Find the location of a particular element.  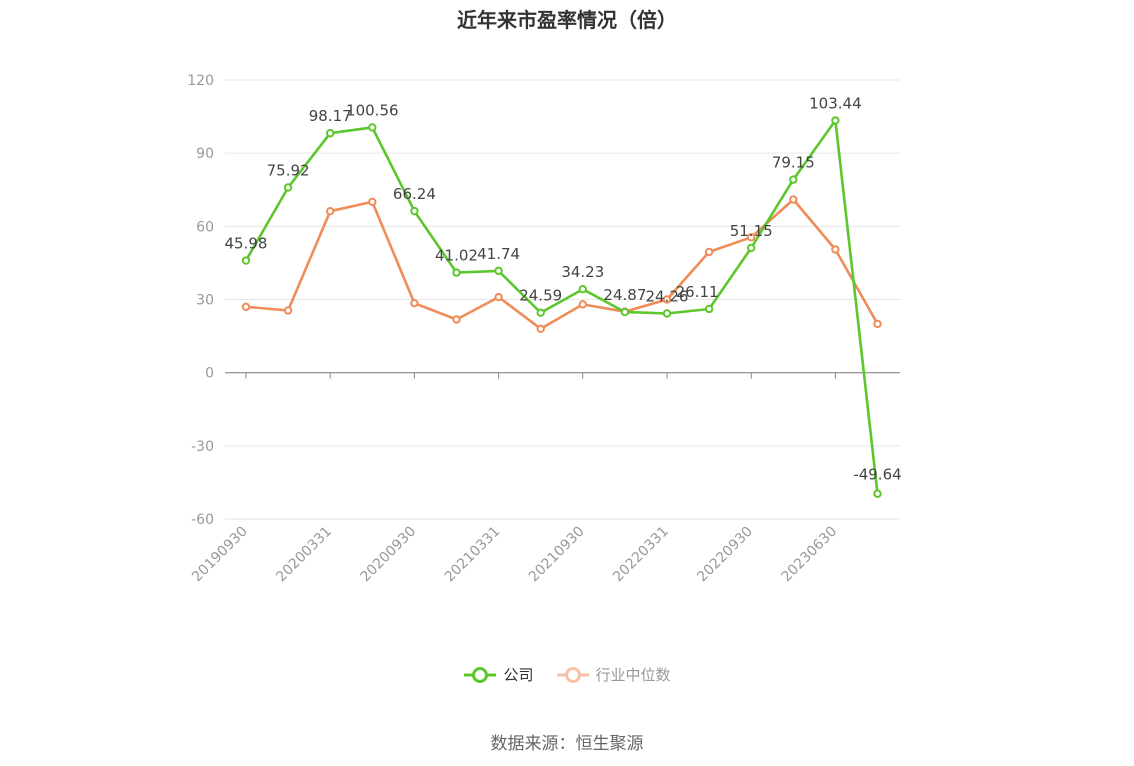

company-data-label: 45.98 is located at coordinates (246, 244).